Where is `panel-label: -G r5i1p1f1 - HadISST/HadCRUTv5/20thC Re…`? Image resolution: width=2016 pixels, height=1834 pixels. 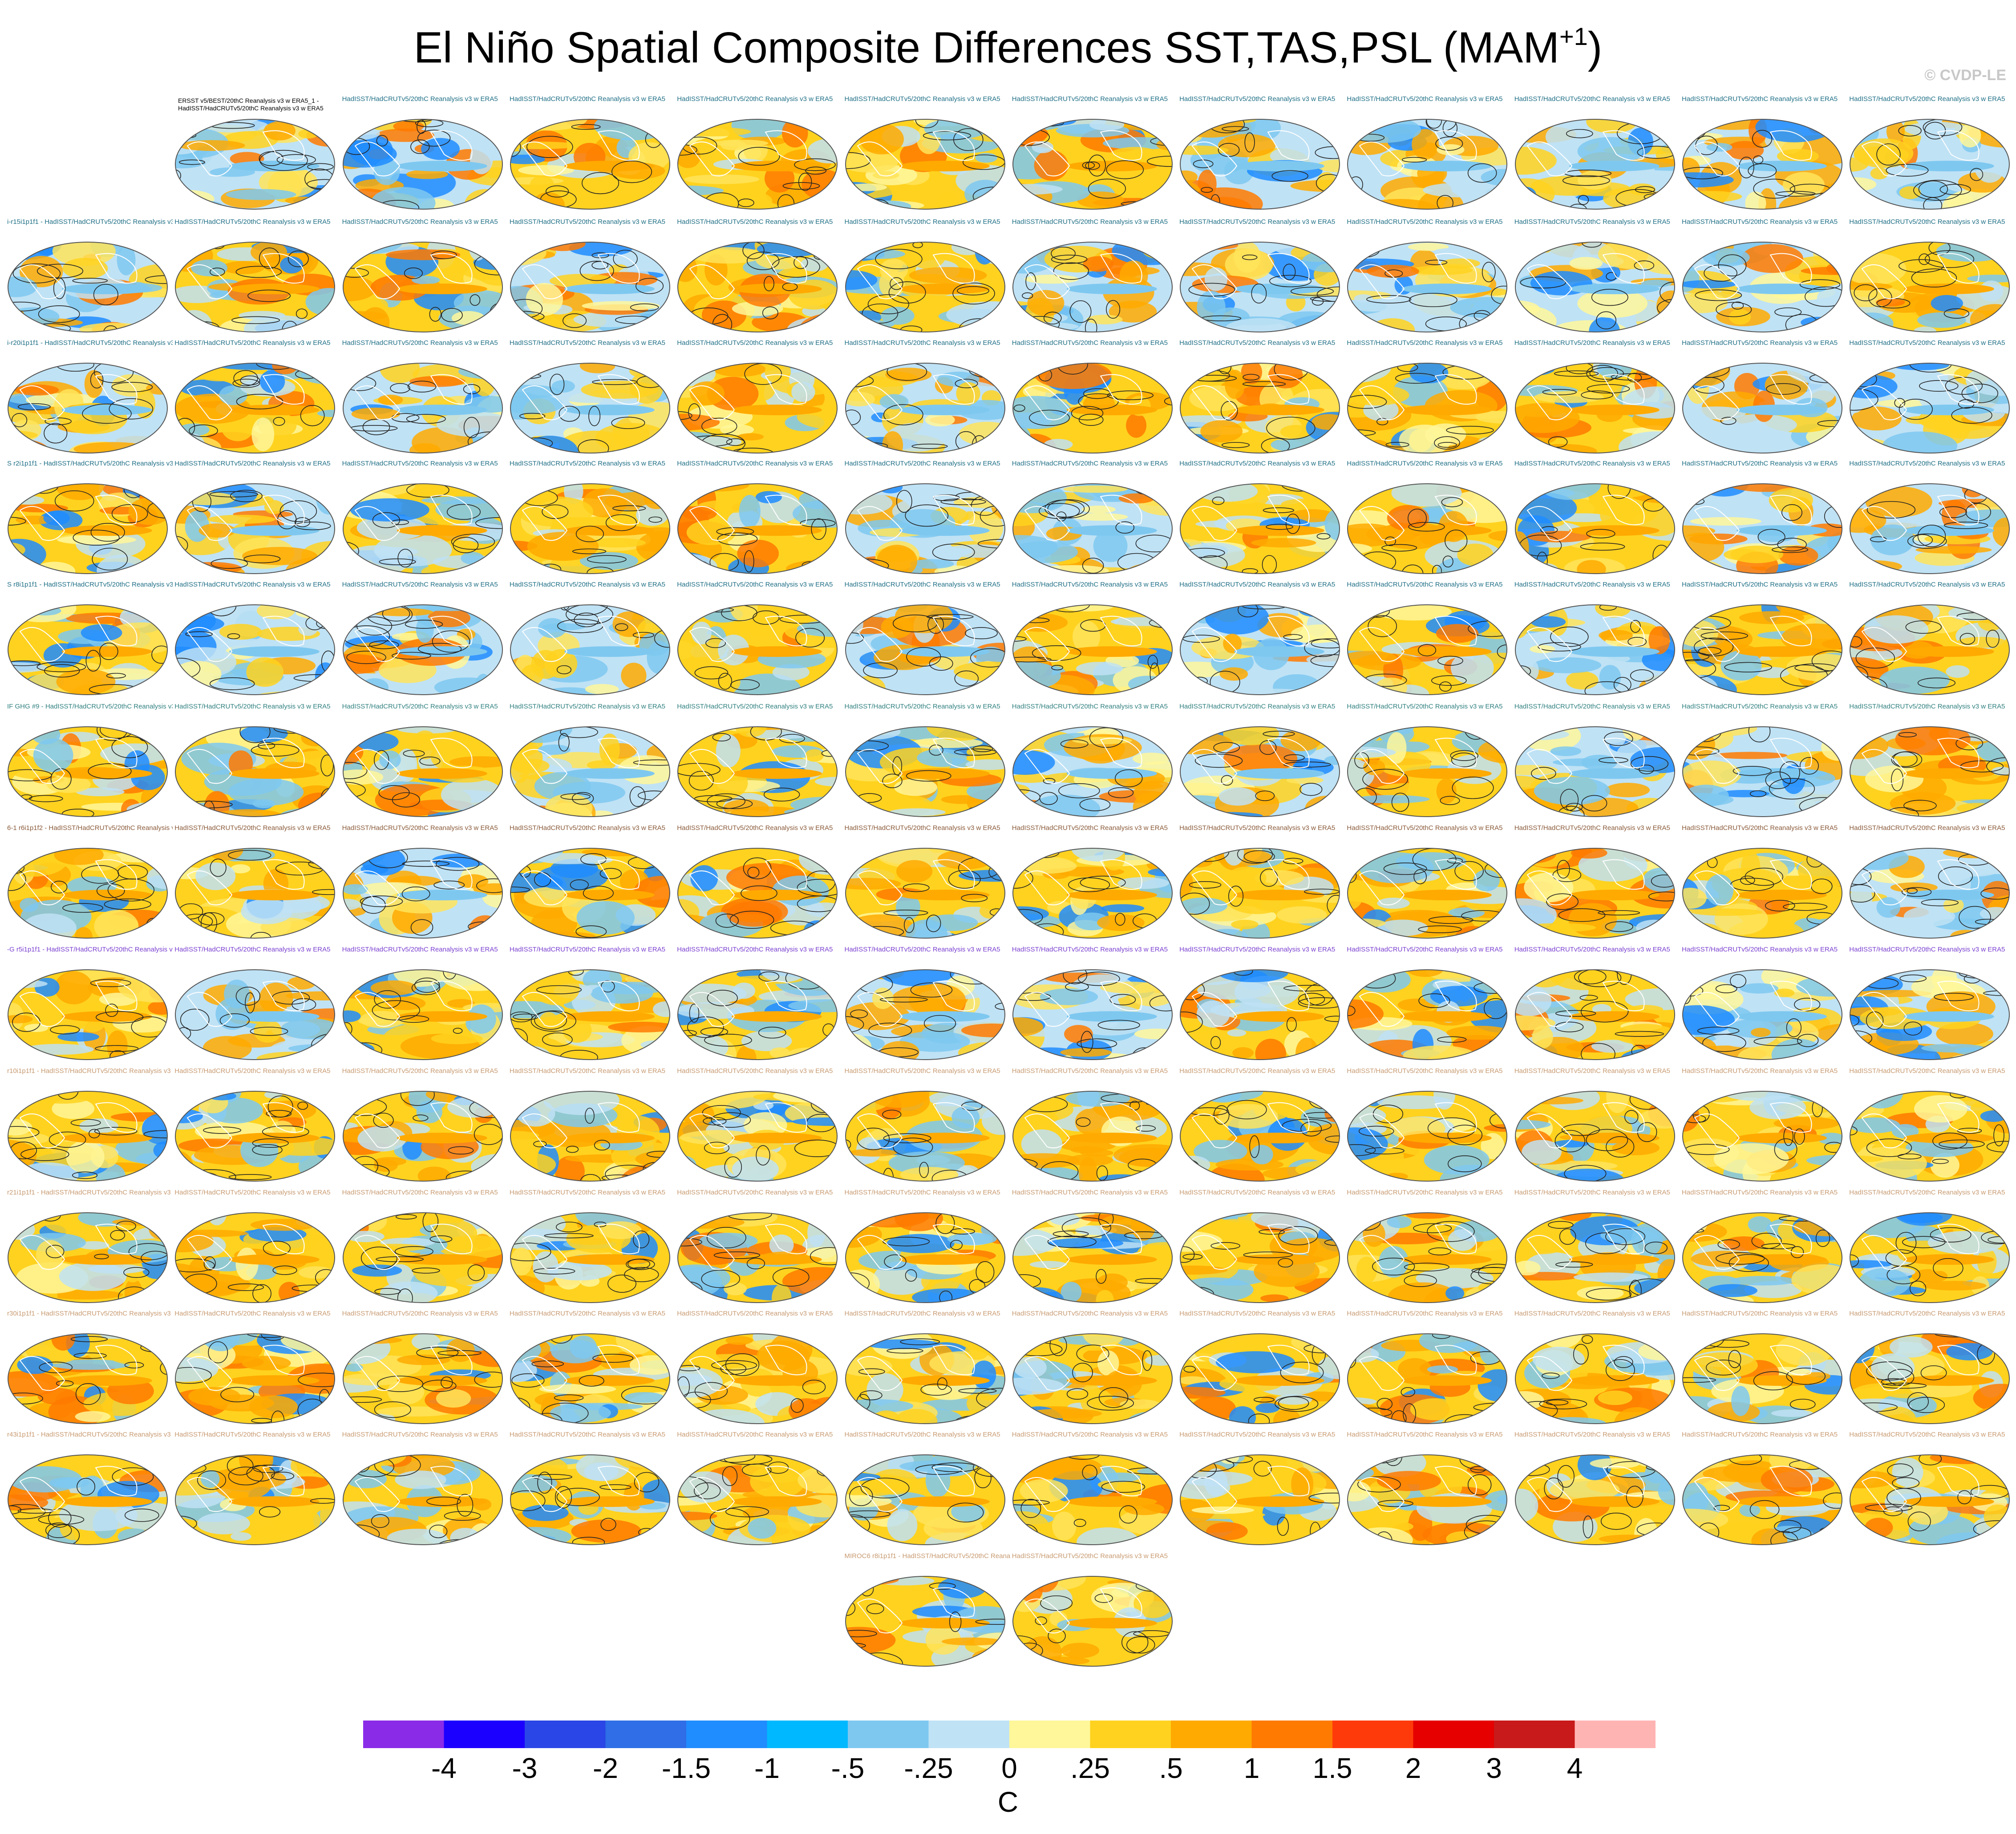
panel-label: -G r5i1p1f1 - HadISST/HadCRUTv5/20thC Re… is located at coordinates (90, 949).